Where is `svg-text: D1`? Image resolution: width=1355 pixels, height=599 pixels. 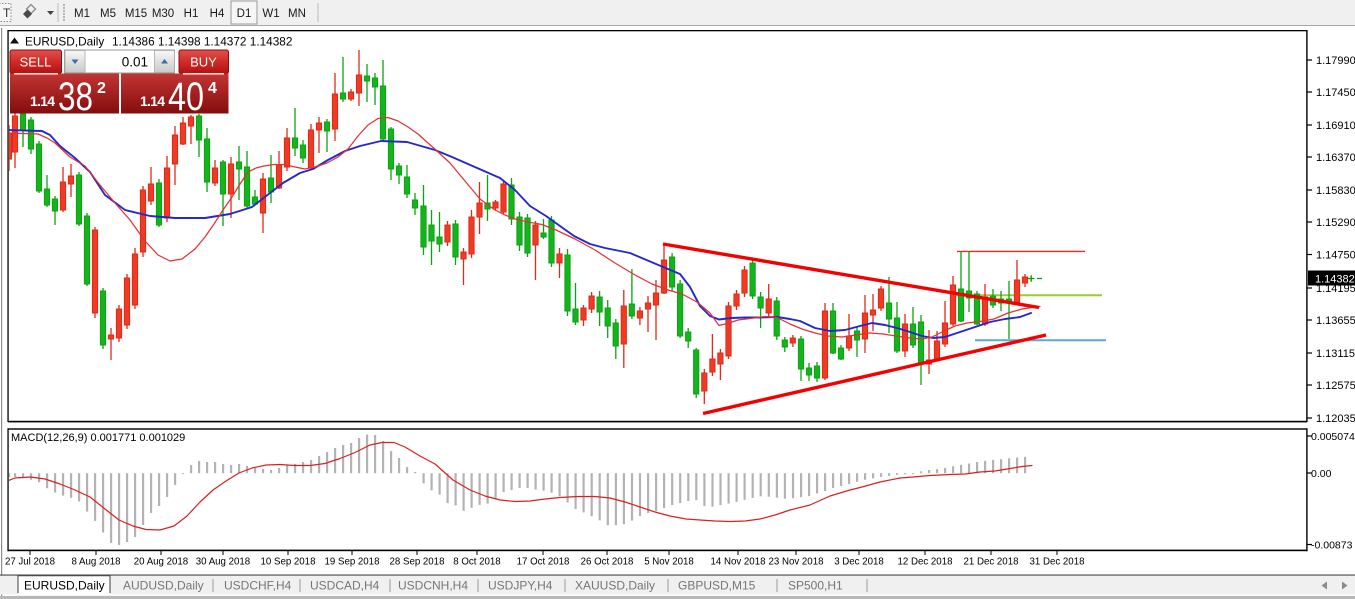 svg-text: D1 is located at coordinates (244, 14).